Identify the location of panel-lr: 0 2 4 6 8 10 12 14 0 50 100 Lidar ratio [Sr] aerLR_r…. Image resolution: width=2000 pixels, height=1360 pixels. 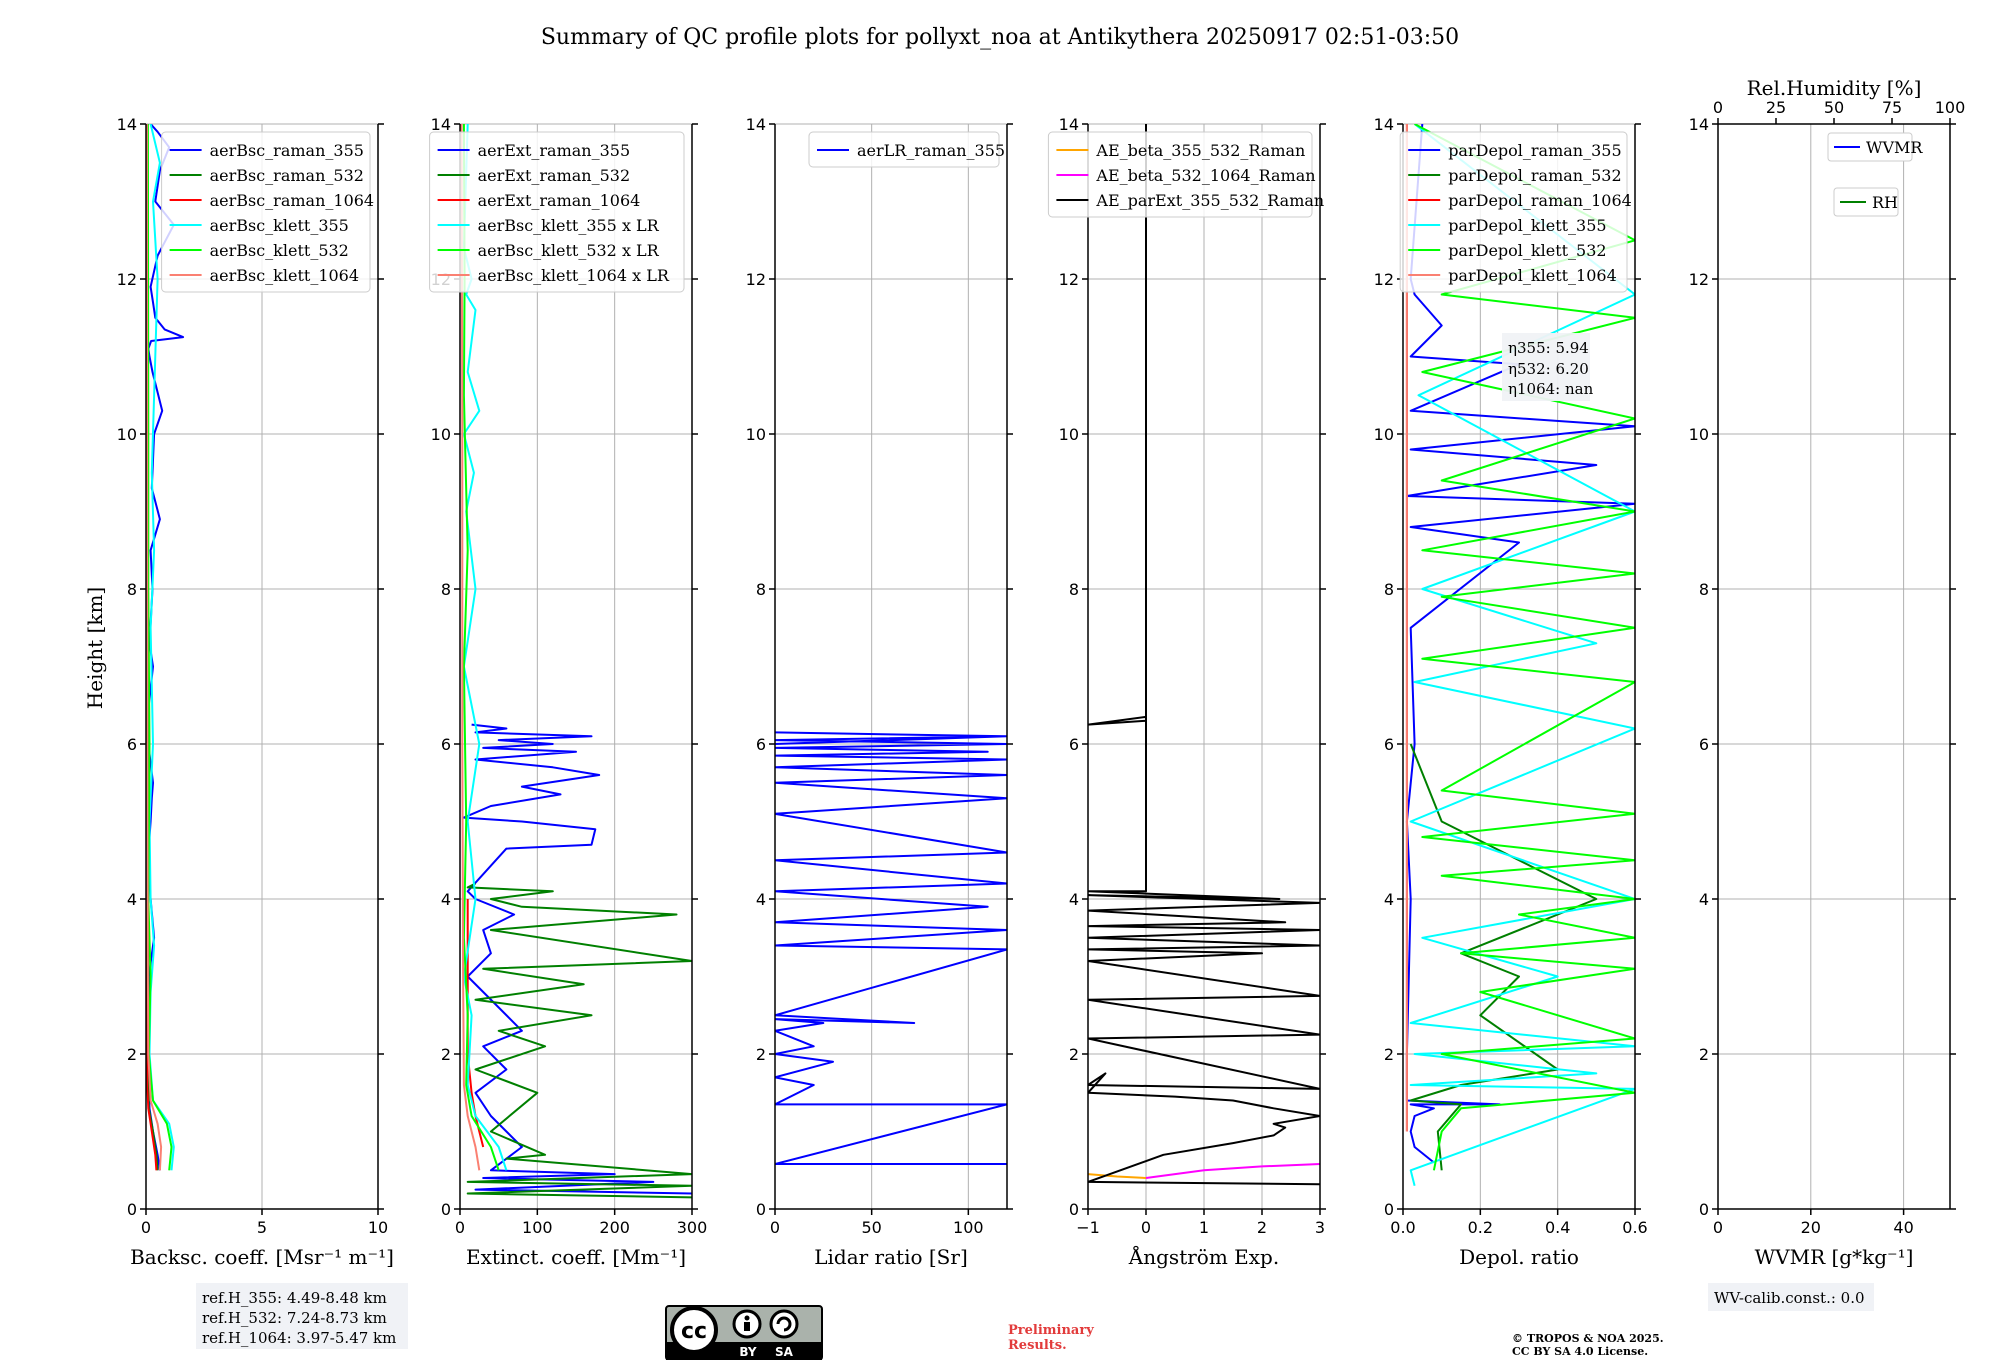
(879, 692).